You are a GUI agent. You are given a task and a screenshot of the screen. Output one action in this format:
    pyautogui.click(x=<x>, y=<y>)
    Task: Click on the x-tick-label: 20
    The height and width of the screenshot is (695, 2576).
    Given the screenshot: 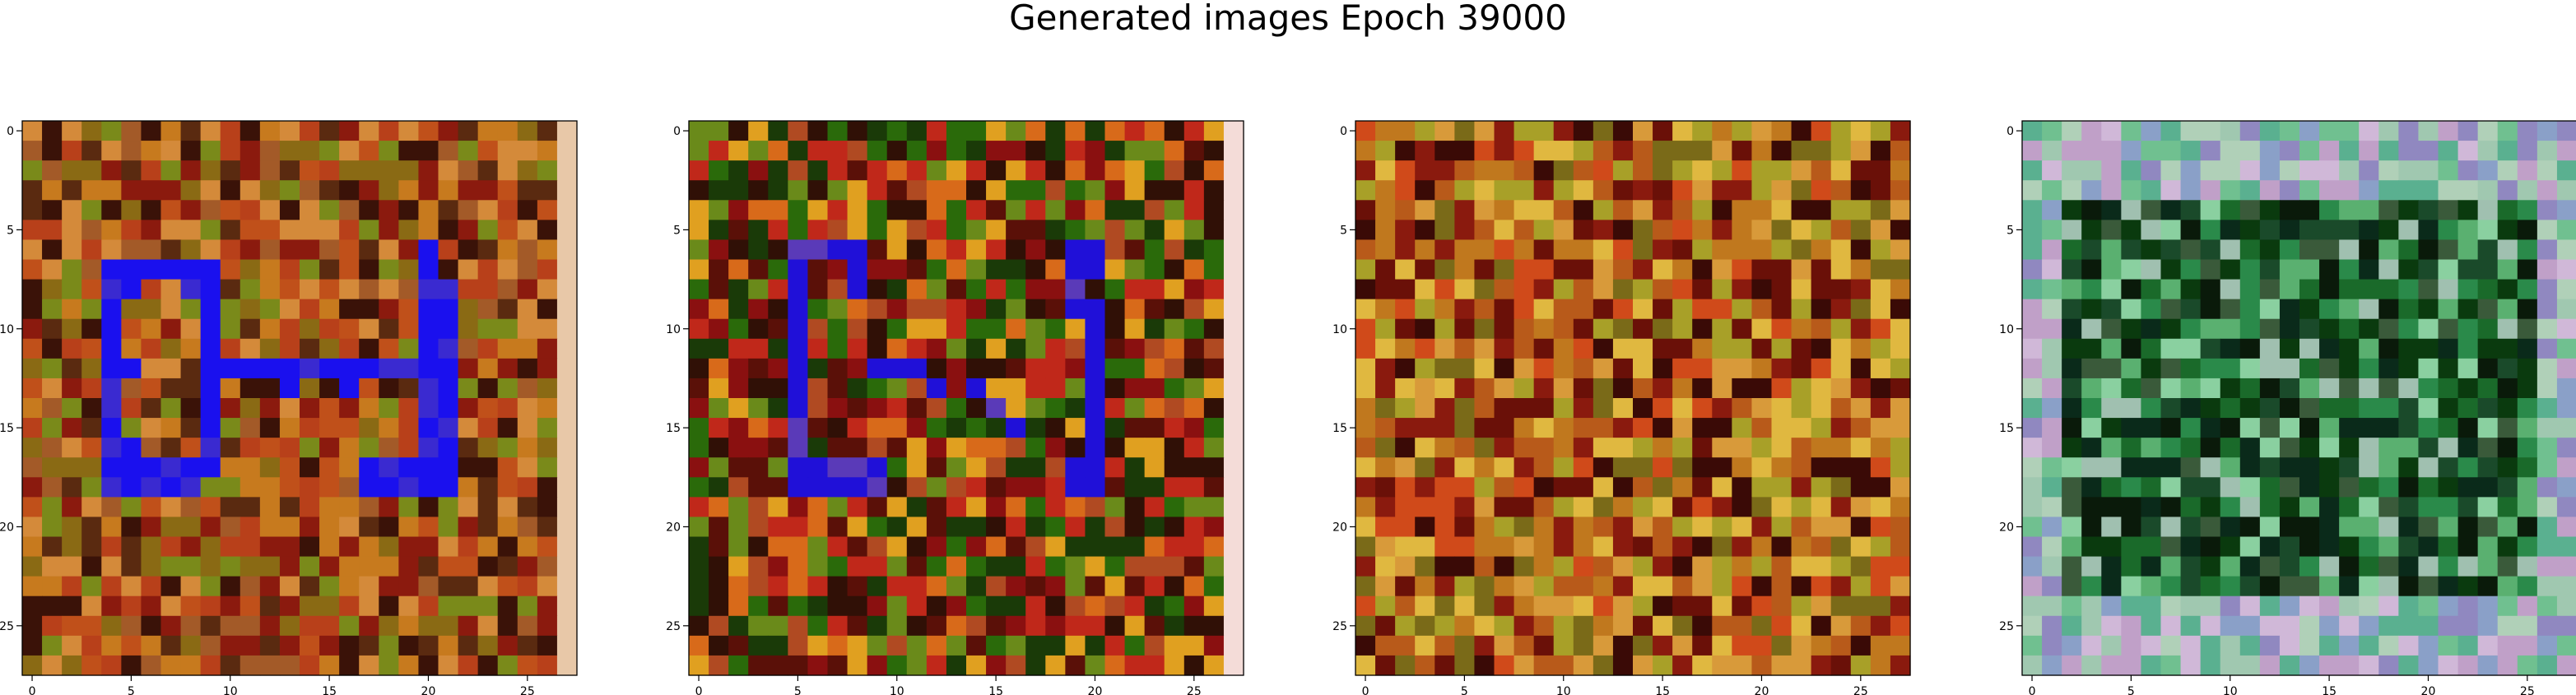 What is the action you would take?
    pyautogui.click(x=1095, y=690)
    